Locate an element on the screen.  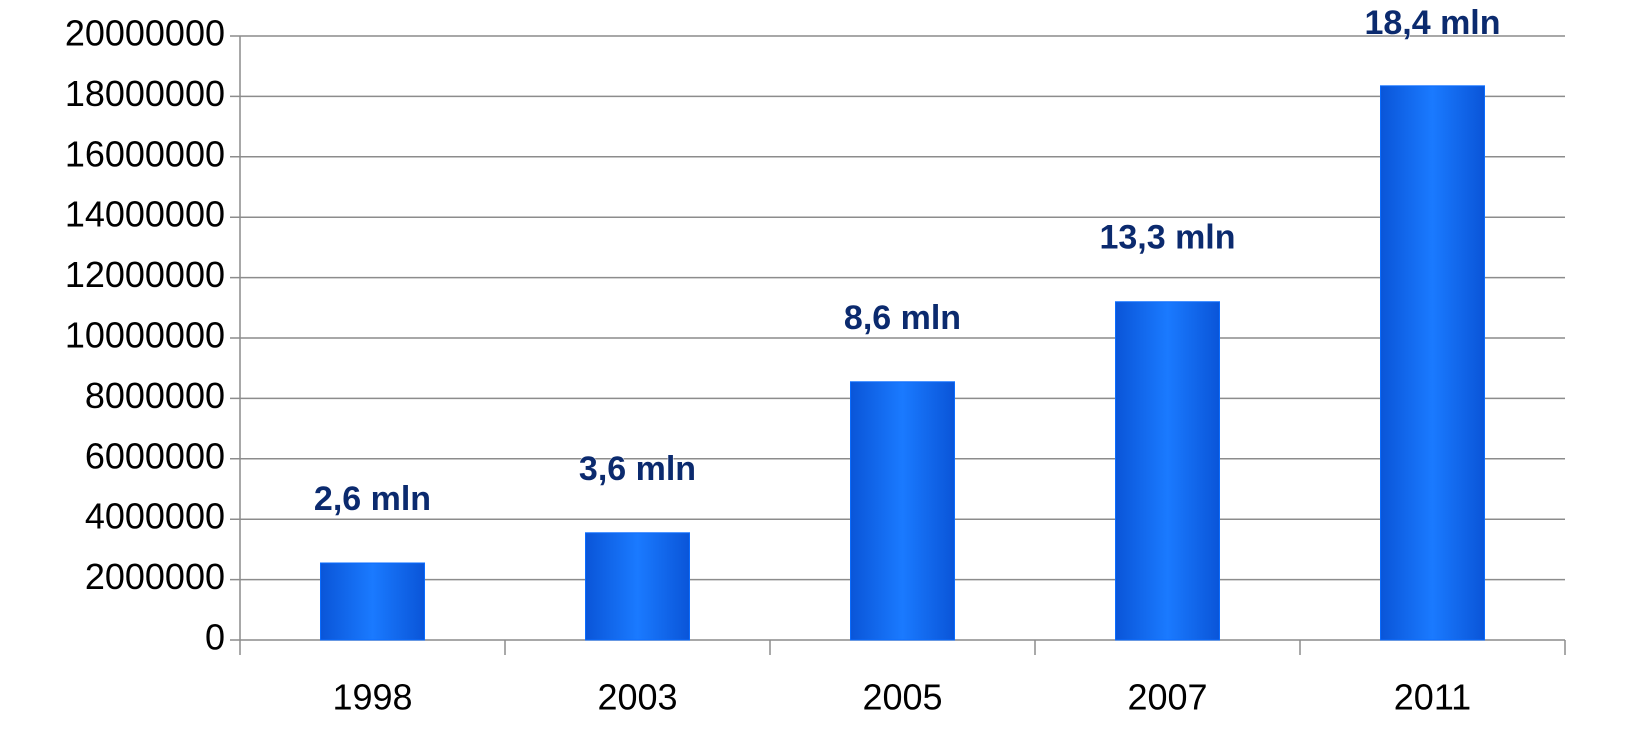
y-tick-label: 14000000 is located at coordinates (145, 214).